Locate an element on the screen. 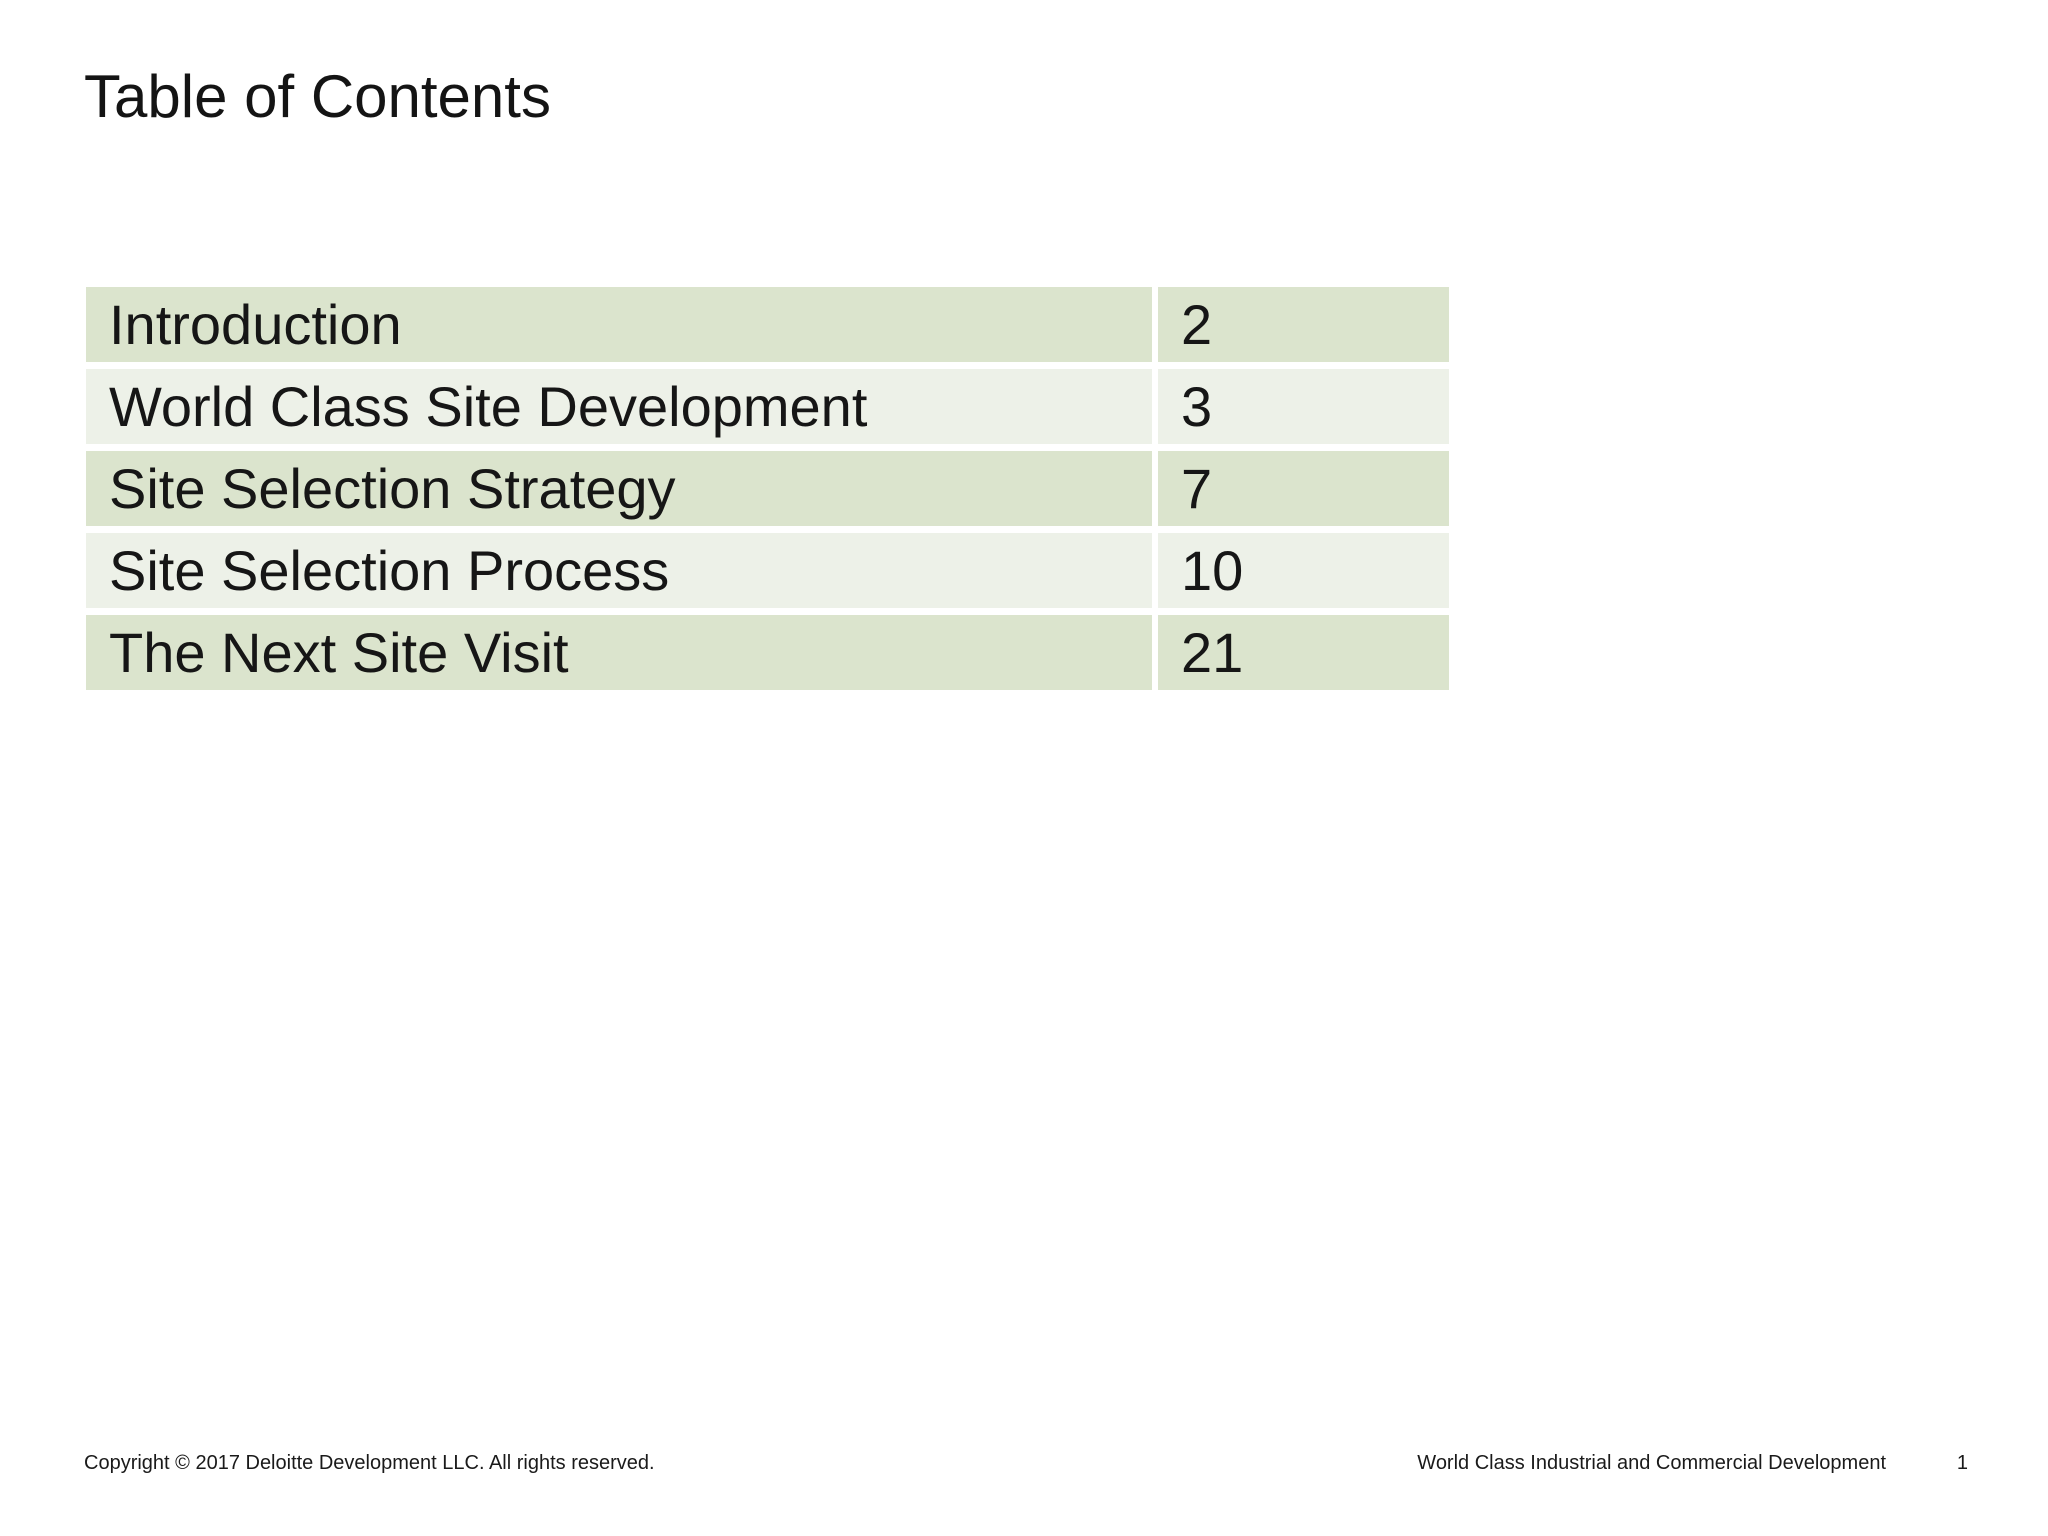  toc-item-label: Introduction is located at coordinates (619, 324).